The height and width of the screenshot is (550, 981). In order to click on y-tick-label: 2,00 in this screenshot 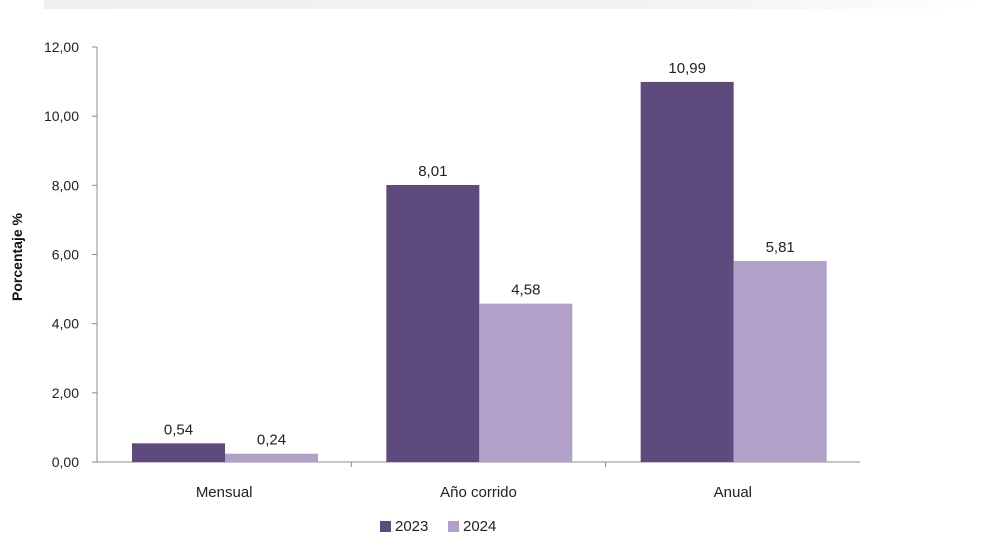, I will do `click(65, 393)`.